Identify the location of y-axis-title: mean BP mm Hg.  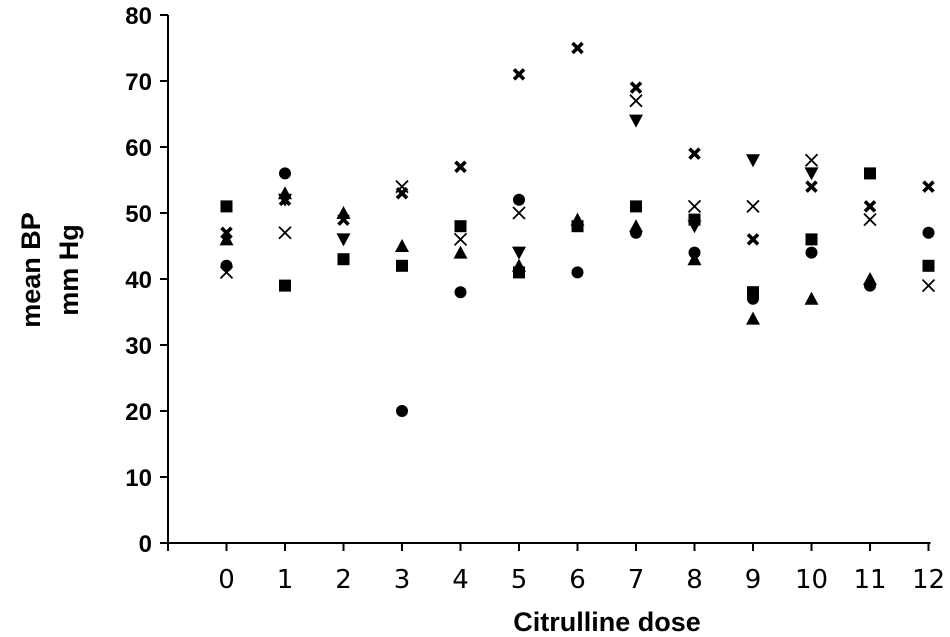
(50, 270).